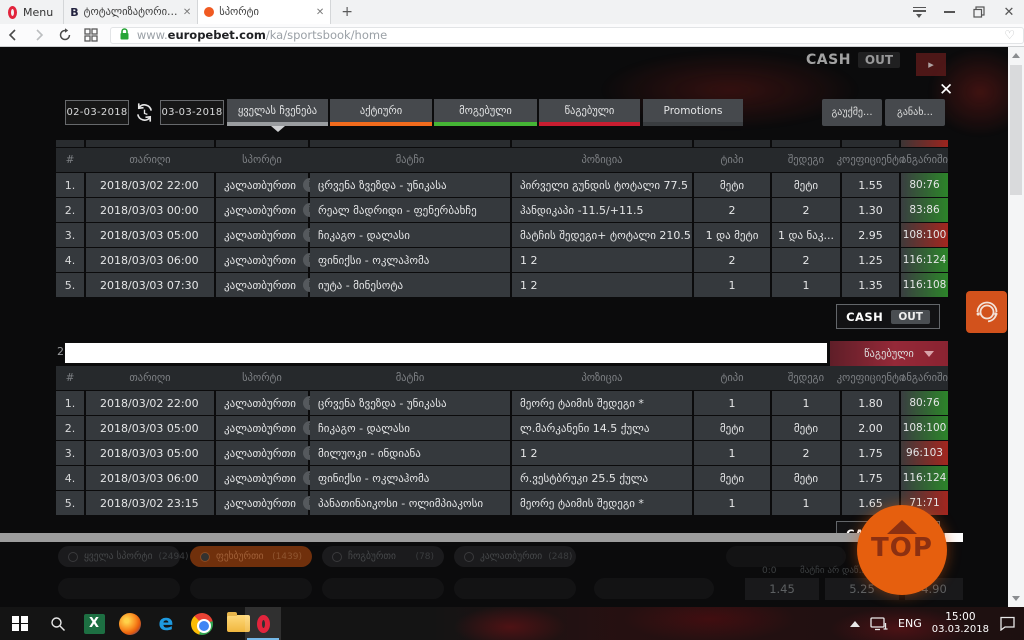 This screenshot has height=640, width=1024. I want to click on taskbar-opera-button, so click(263, 623).